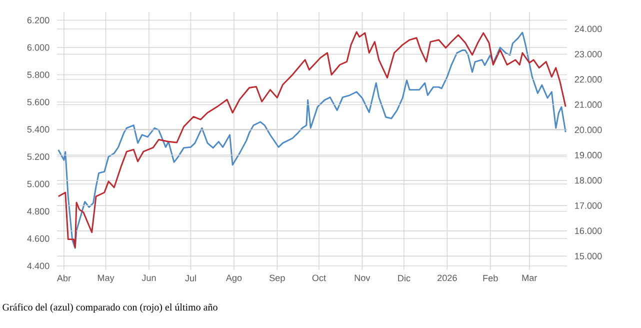 The image size is (641, 328). What do you see at coordinates (110, 308) in the screenshot?
I see `text: Gráfico del (azul) comparado con (rojo) el último año` at bounding box center [110, 308].